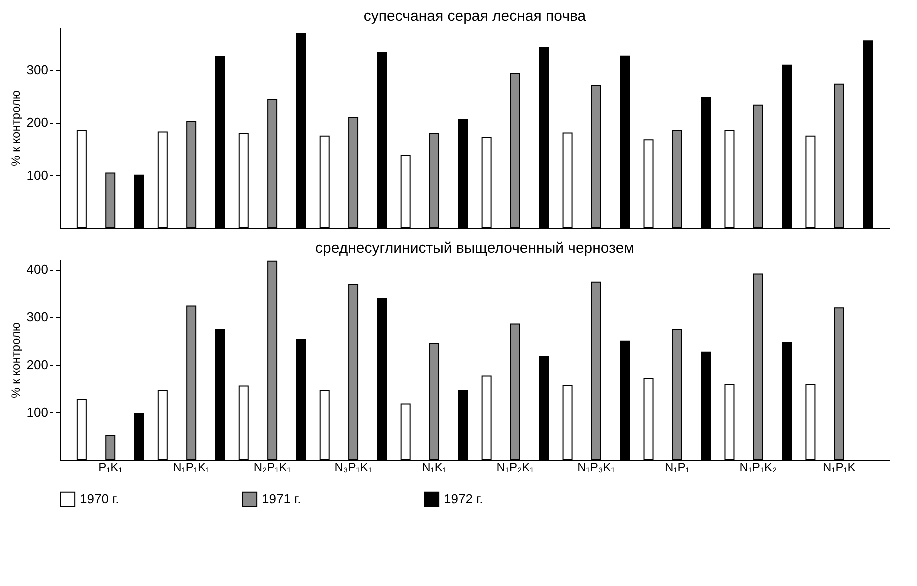 This screenshot has height=586, width=917. What do you see at coordinates (759, 467) in the screenshot?
I see `x-tick-label: N₁P₁K₂` at bounding box center [759, 467].